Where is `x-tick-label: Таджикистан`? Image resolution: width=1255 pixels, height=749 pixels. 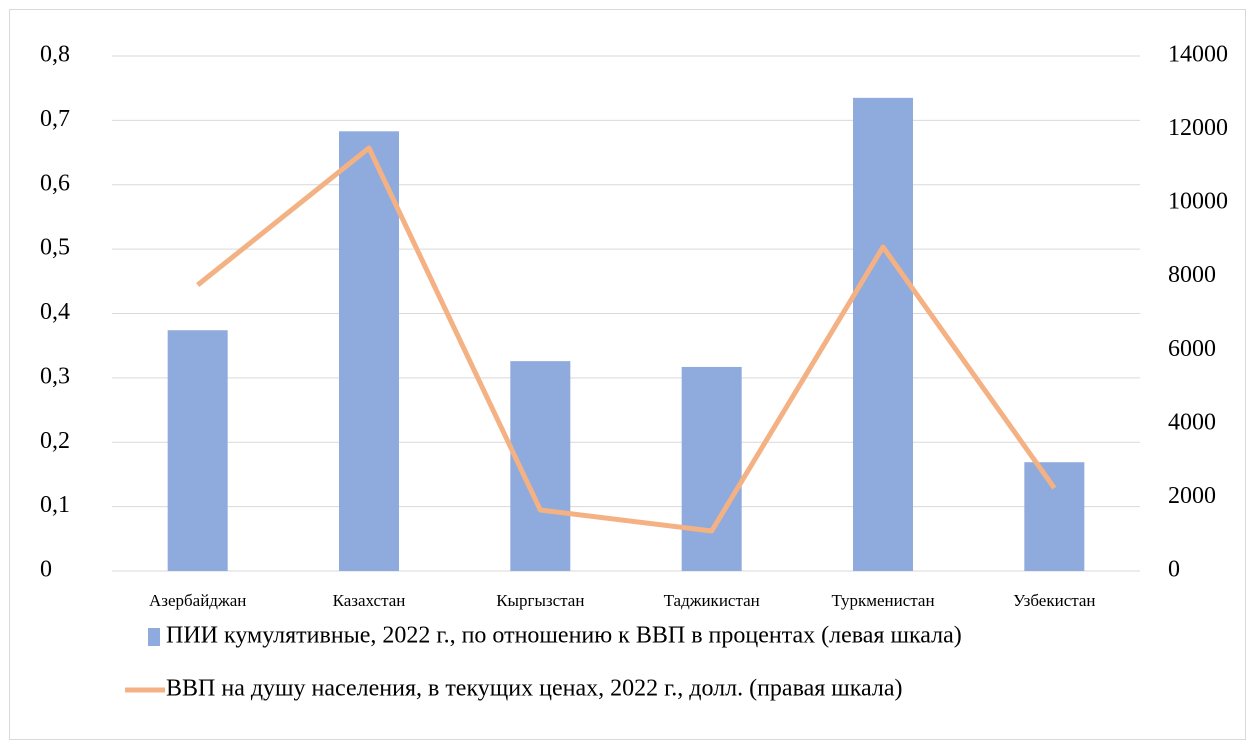
x-tick-label: Таджикистан is located at coordinates (712, 600).